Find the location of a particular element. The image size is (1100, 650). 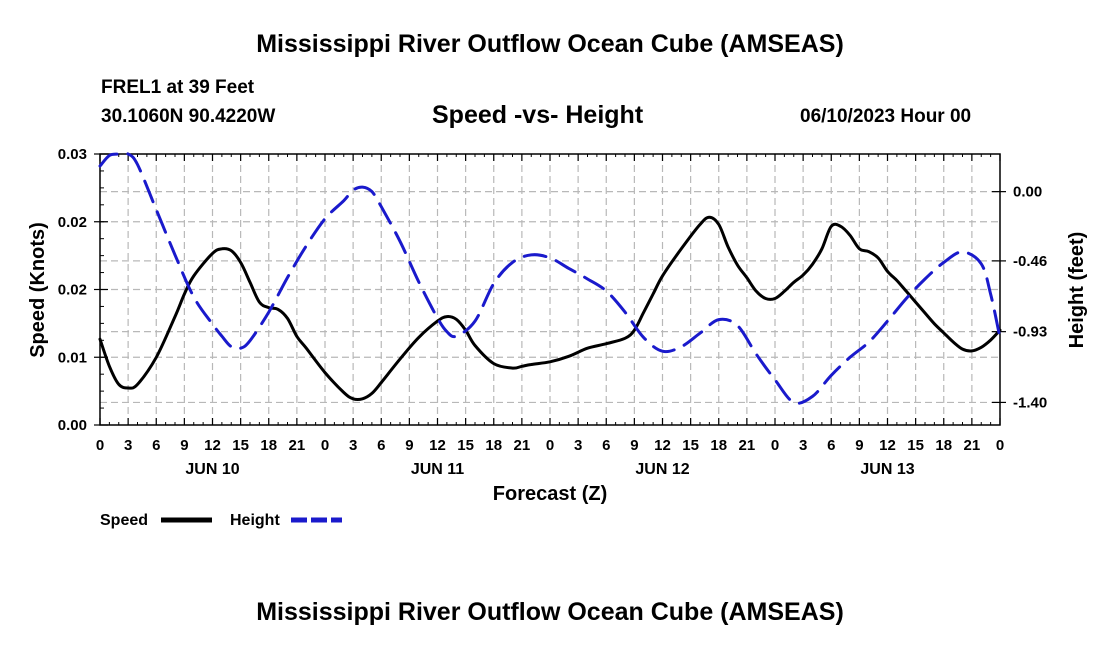

forecast-datetime: 06/10/2023 Hour 00 is located at coordinates (886, 116).